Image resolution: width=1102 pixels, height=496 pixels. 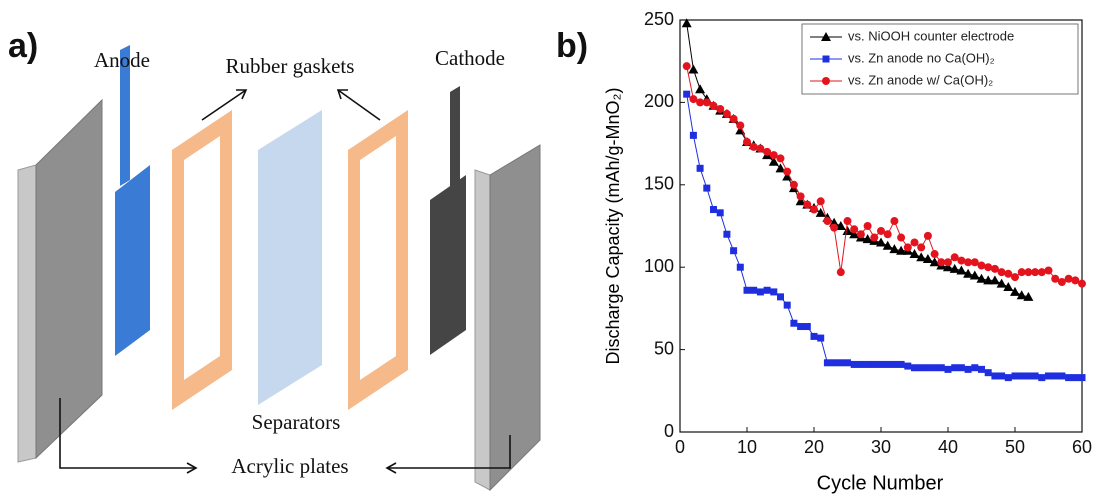 What do you see at coordinates (122, 60) in the screenshot?
I see `anode-label: Anode` at bounding box center [122, 60].